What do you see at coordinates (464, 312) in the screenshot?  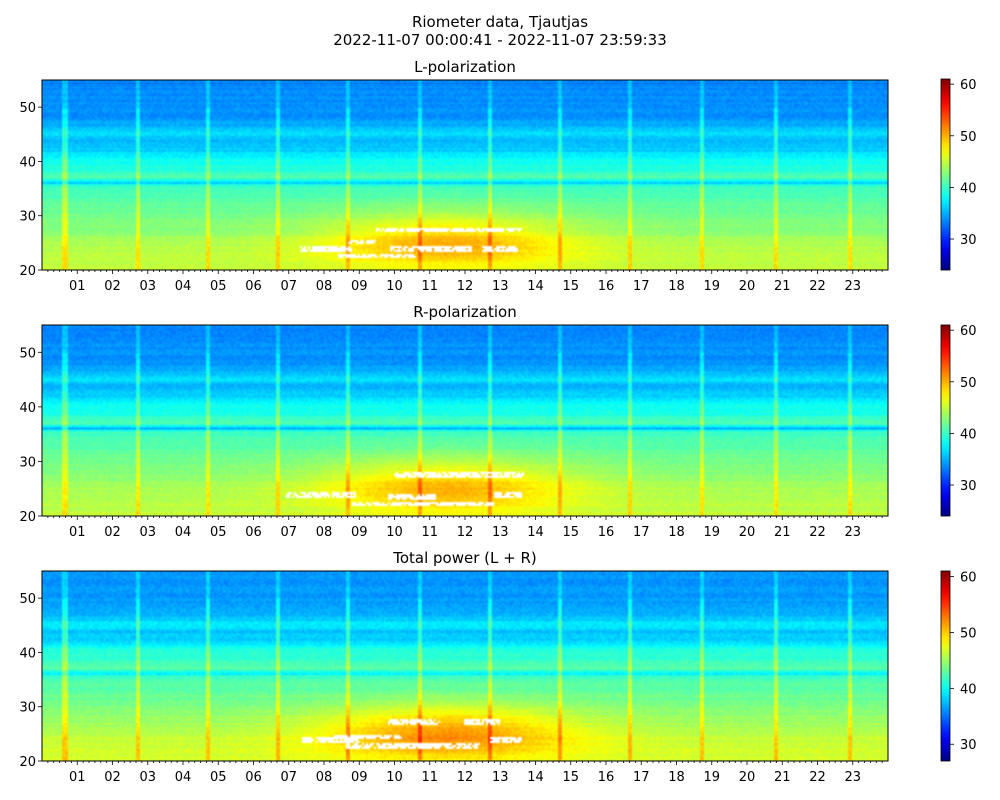 I see `panel-title: R-polarization` at bounding box center [464, 312].